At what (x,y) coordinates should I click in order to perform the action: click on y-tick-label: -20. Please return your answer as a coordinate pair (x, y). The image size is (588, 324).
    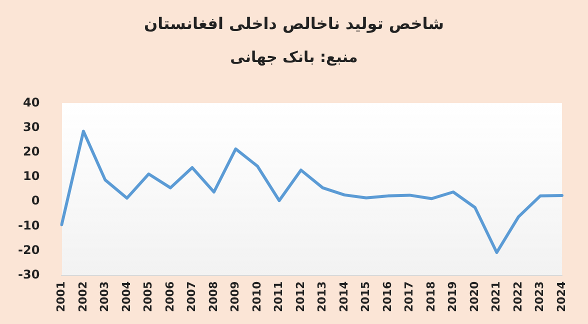
    Looking at the image, I should click on (29, 249).